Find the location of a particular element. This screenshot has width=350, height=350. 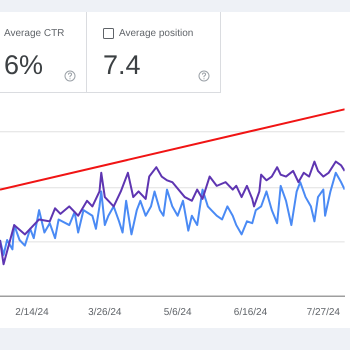

text: Average position is located at coordinates (156, 33).